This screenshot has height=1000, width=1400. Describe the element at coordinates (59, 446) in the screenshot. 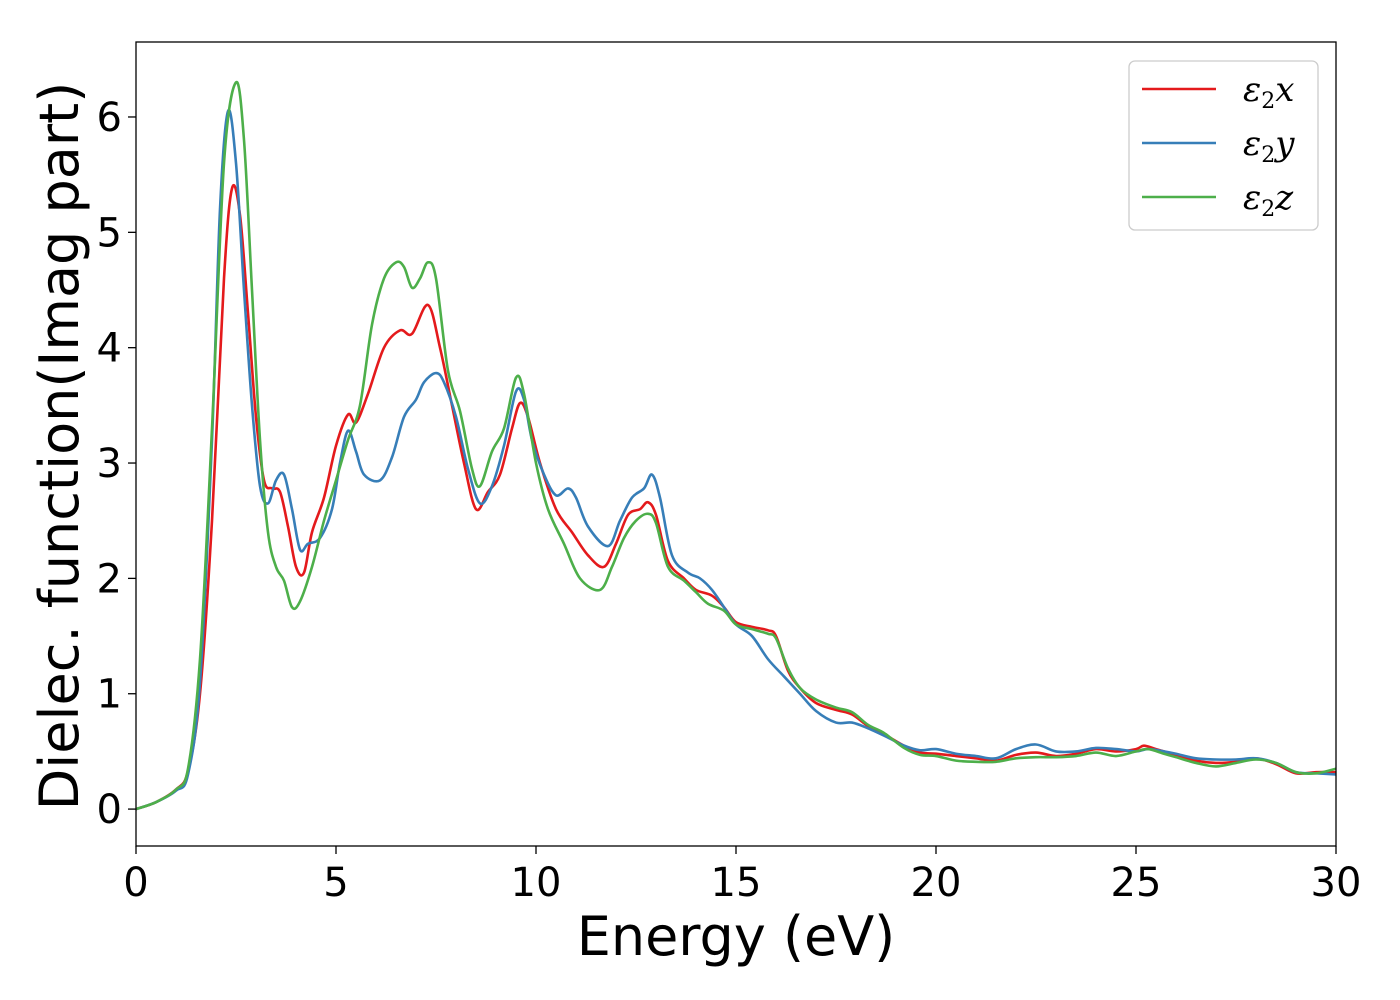

I see `y-axis-label: Dielec. function(Imag part)` at that location.